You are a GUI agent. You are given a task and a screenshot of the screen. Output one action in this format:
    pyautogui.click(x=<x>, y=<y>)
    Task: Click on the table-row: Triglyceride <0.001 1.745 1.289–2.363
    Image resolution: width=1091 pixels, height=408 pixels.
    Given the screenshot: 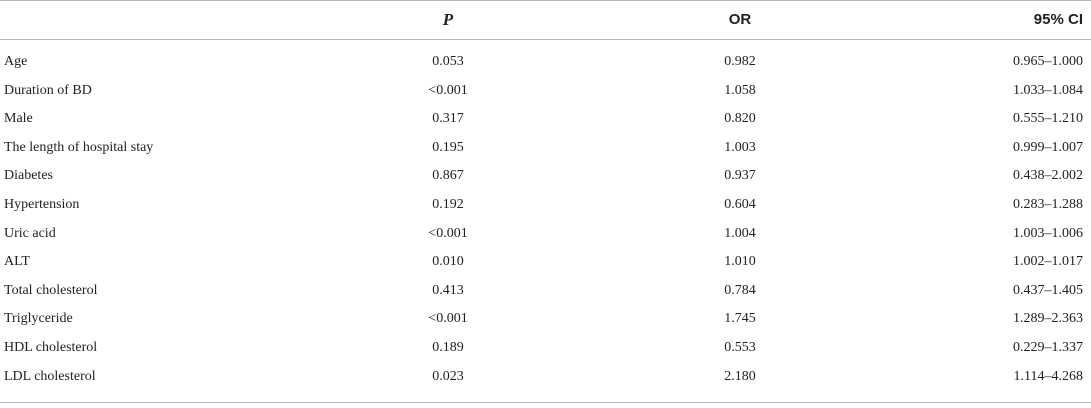 What is the action you would take?
    pyautogui.click(x=545, y=319)
    